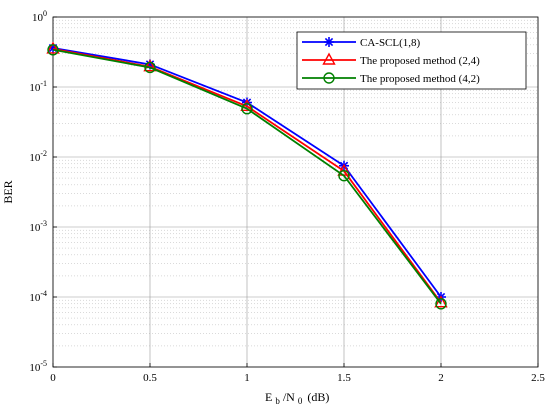  I want to click on legend-label: The proposed method (4,2), so click(420, 79).